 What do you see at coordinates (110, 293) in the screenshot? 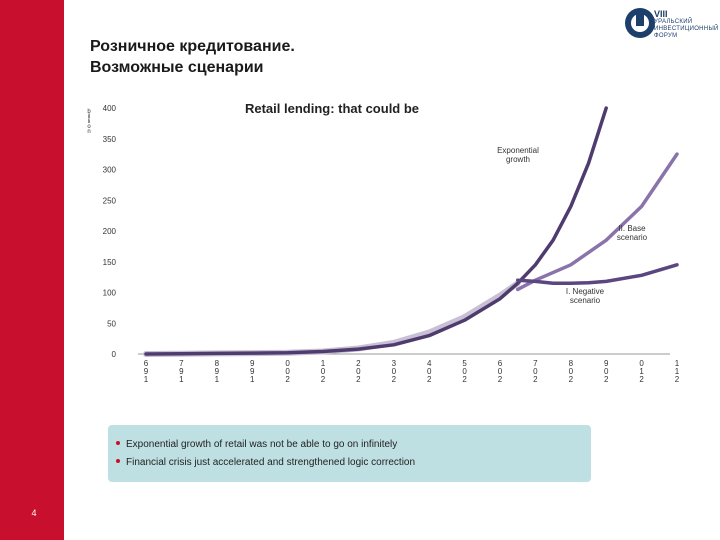
I see `y-tick-label: 100` at bounding box center [110, 293].